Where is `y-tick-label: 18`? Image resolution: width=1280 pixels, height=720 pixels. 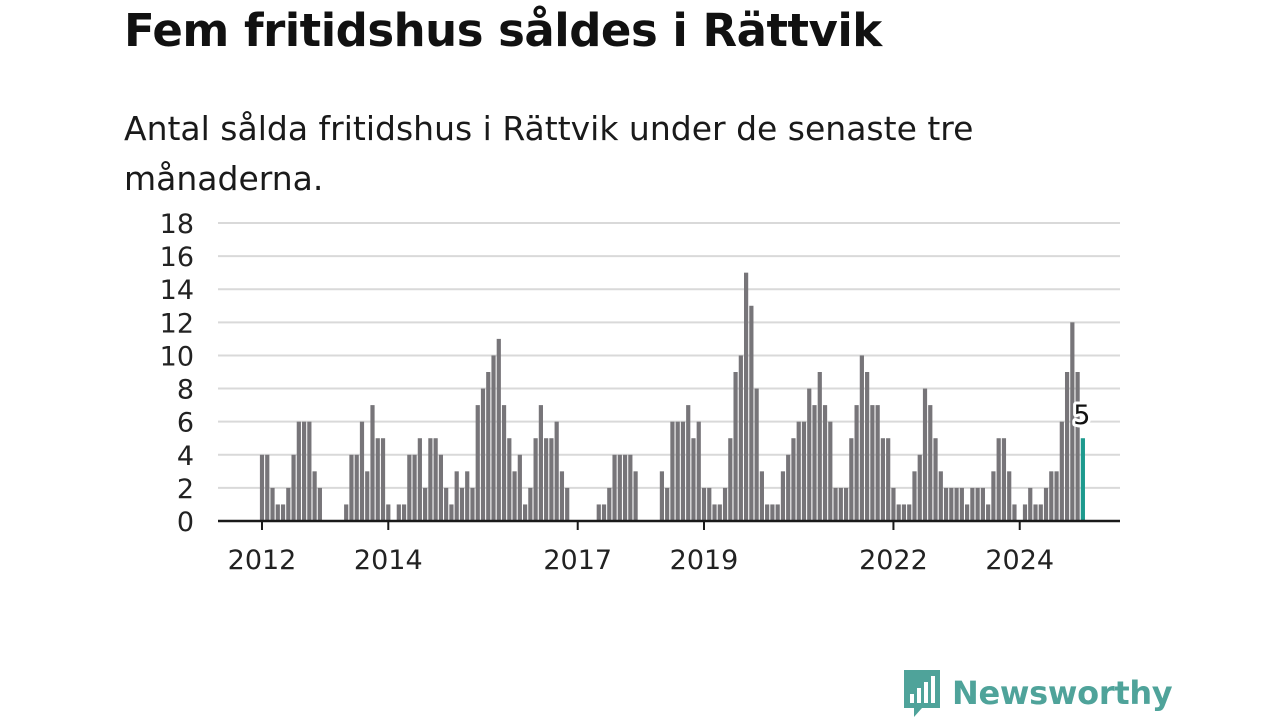 y-tick-label: 18 is located at coordinates (177, 224).